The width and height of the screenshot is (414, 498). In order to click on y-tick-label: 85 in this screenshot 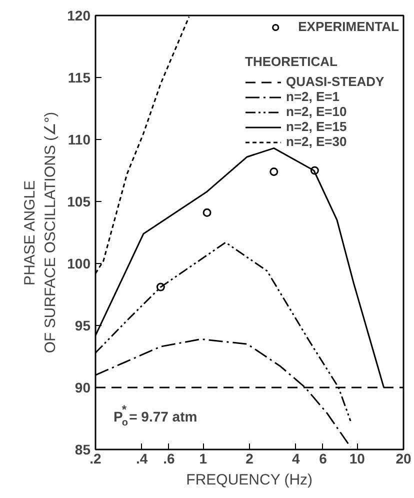, I will do `click(82, 450)`.